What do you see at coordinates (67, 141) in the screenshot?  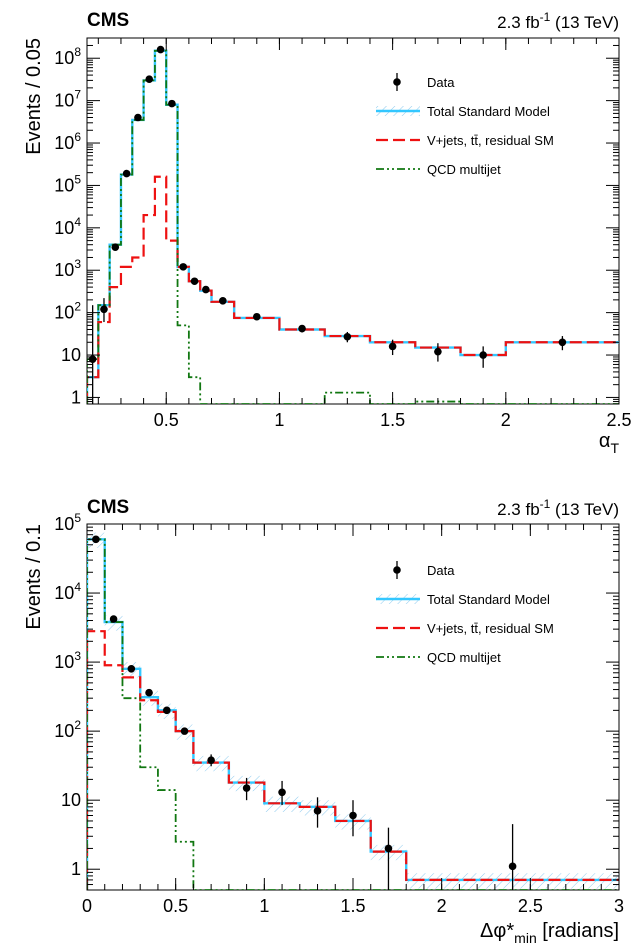 I see `y-tick-label: 10⁶` at bounding box center [67, 141].